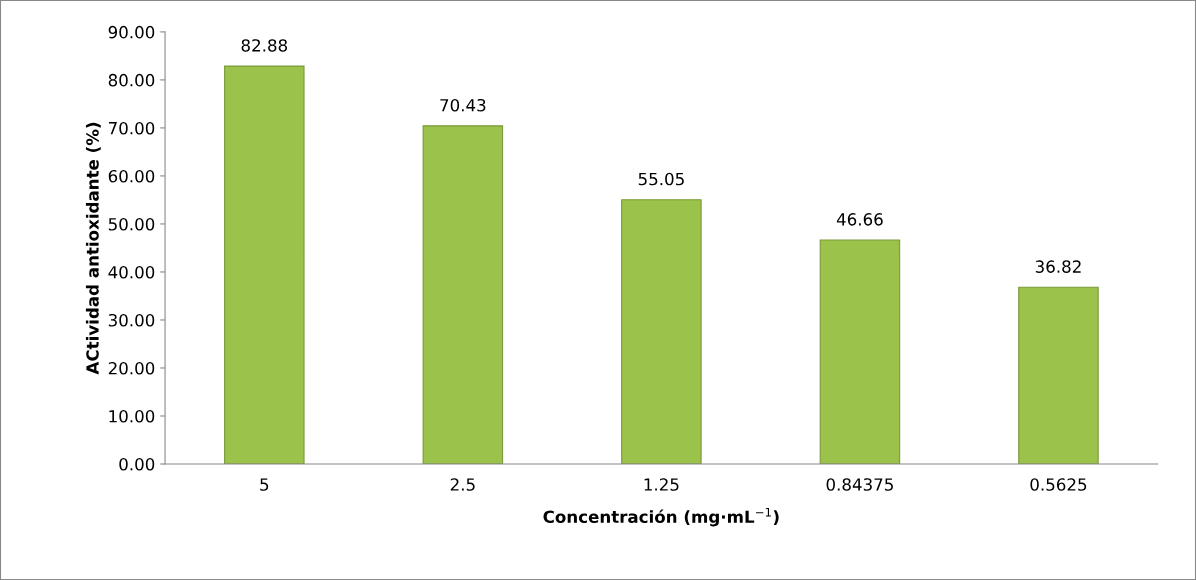 This screenshot has width=1196, height=580. Describe the element at coordinates (661, 484) in the screenshot. I see `x-tick-label: 1.25` at that location.